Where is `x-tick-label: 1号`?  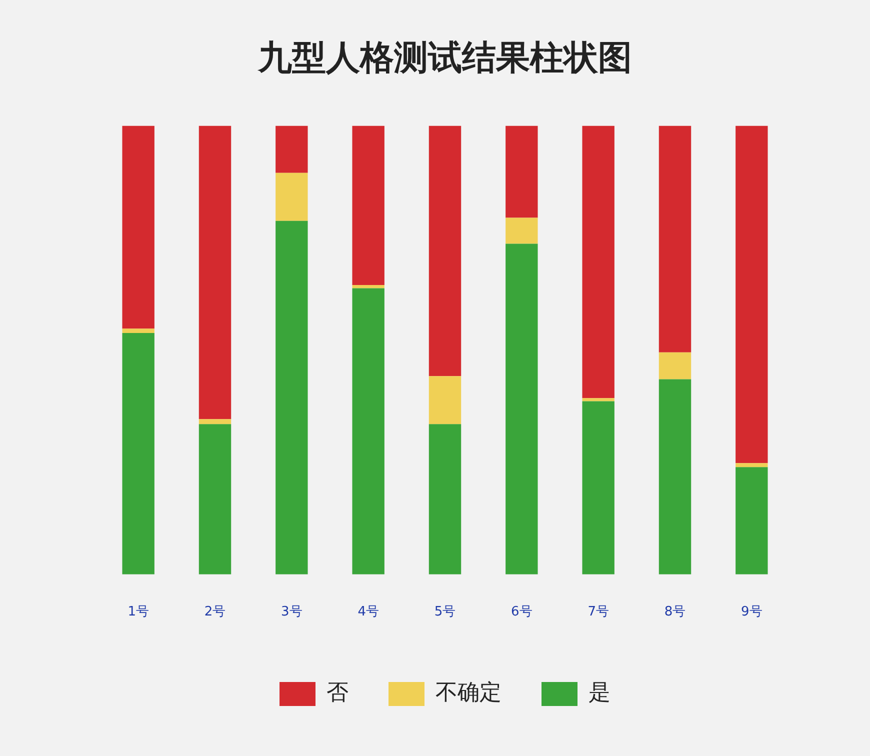 x-tick-label: 1号 is located at coordinates (138, 612).